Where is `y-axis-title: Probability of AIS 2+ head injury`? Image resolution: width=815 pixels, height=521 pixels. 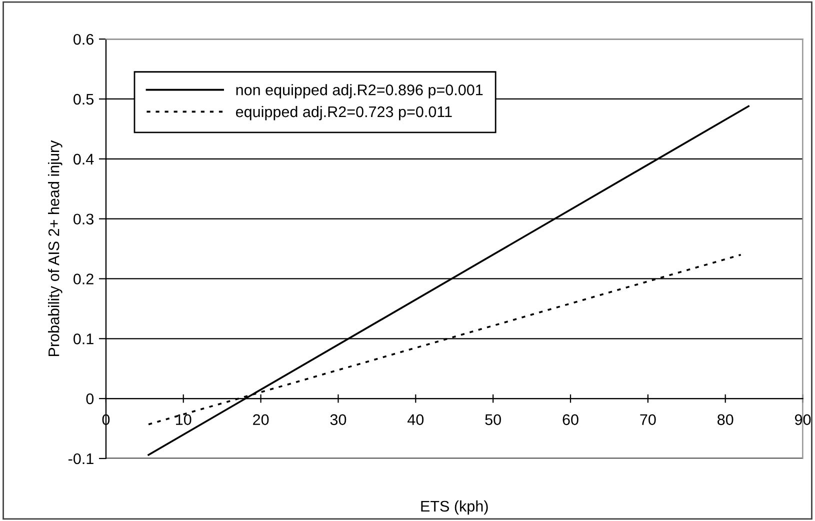
y-axis-title: Probability of AIS 2+ head injury is located at coordinates (55, 248).